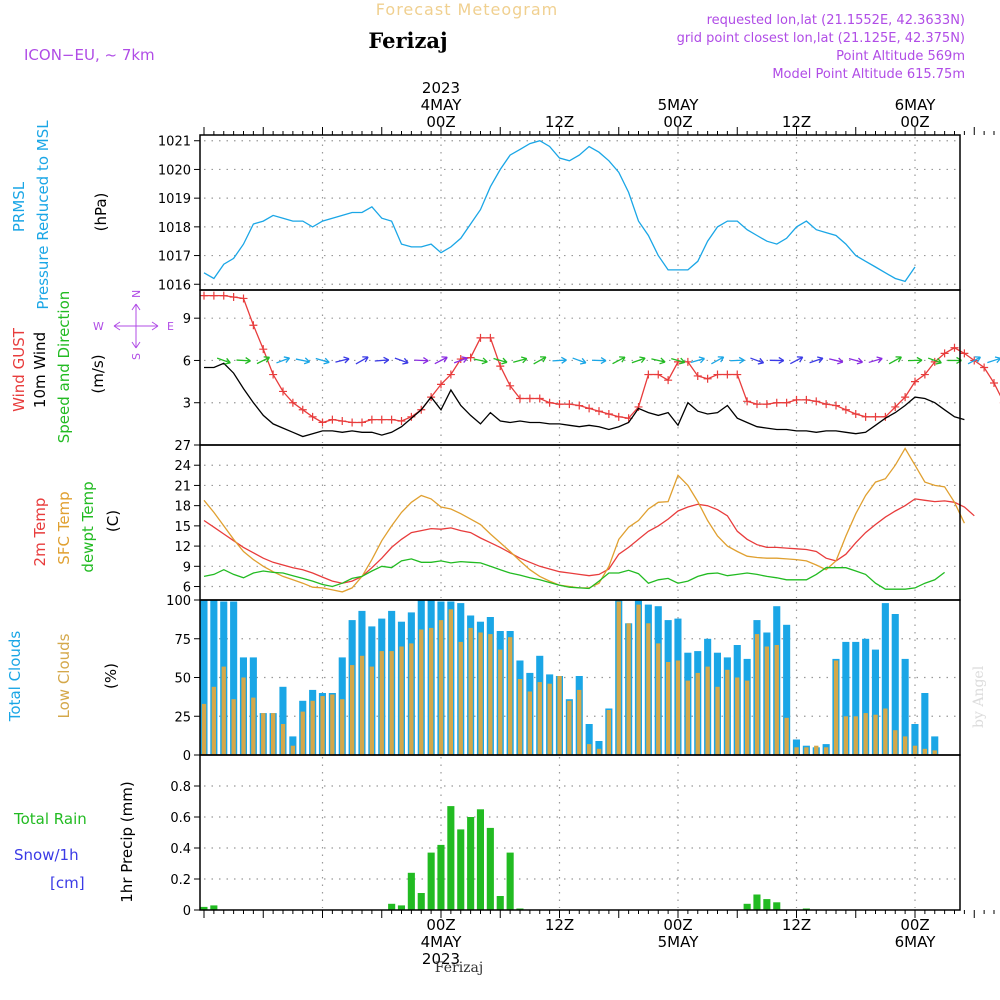 The width and height of the screenshot is (1000, 1000). I want to click on x-label-bottom: 5MAY, so click(679, 942).